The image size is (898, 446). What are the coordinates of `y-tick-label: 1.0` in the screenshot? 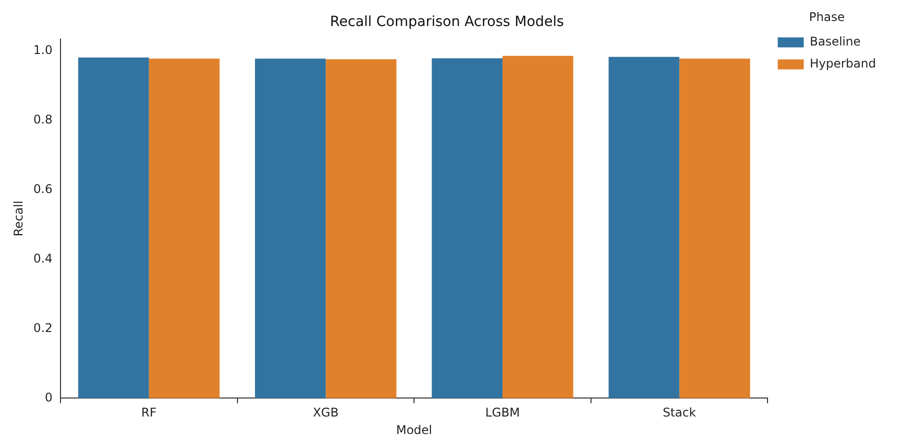 It's located at (42, 50).